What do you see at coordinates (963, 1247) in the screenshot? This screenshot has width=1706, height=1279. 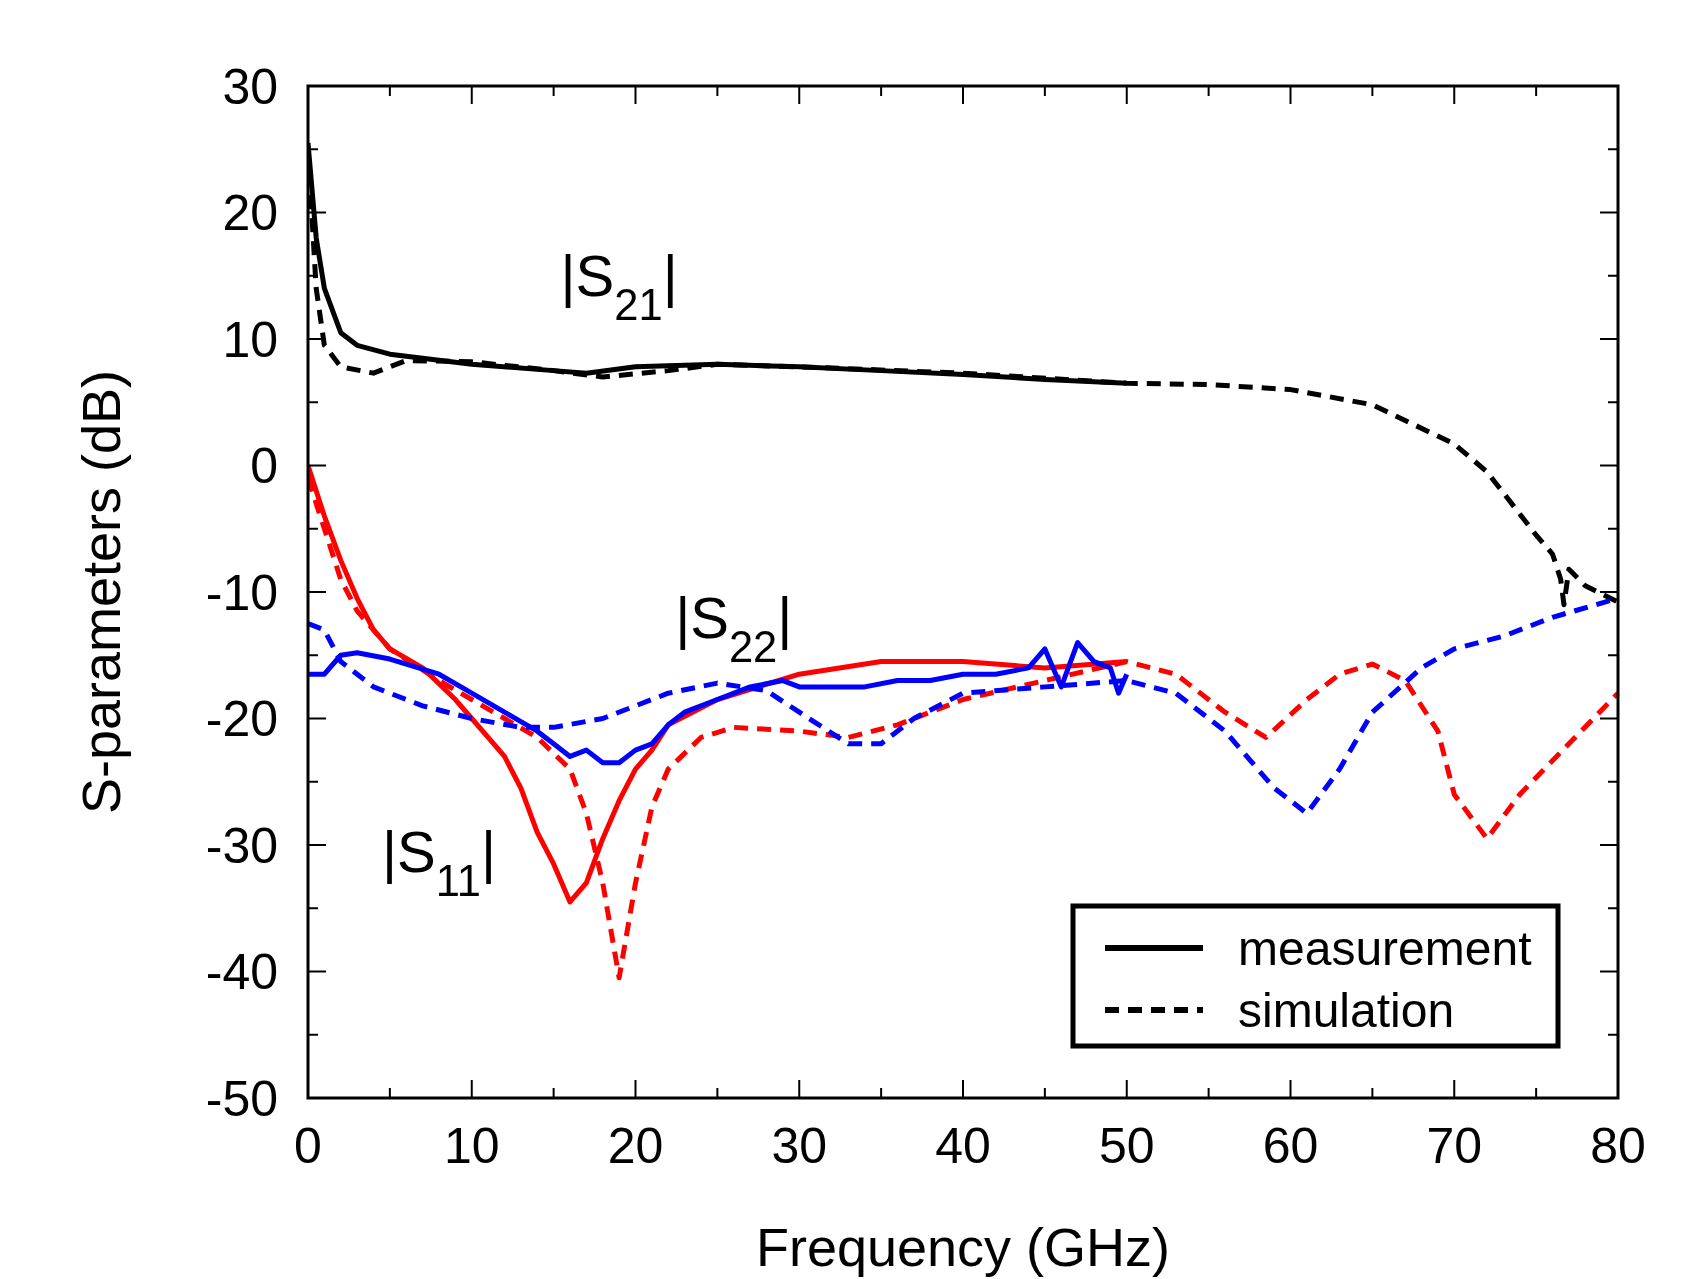 I see `x-axis-title: Frequency (GHz)` at bounding box center [963, 1247].